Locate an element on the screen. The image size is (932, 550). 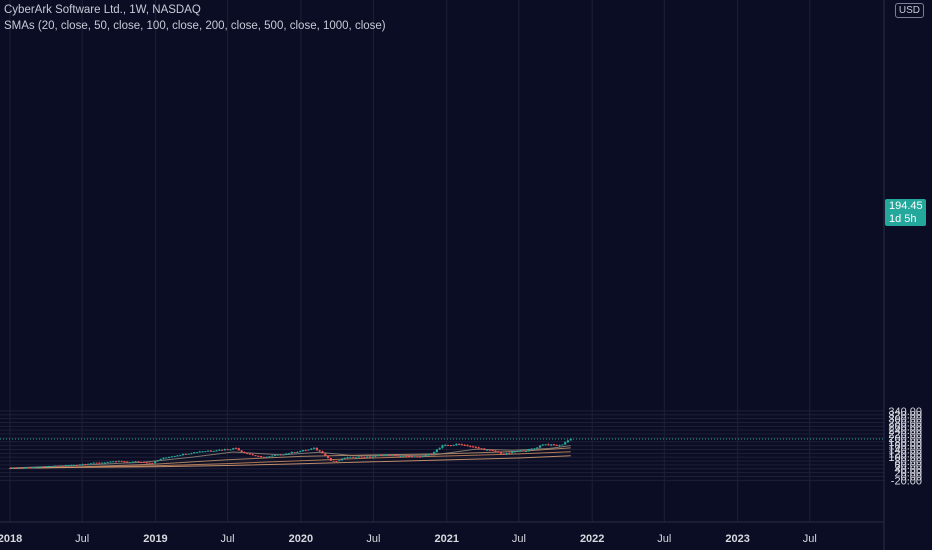
symbol-title: CyberArk Software Ltd., 1W, NASDAQ is located at coordinates (102, 10).